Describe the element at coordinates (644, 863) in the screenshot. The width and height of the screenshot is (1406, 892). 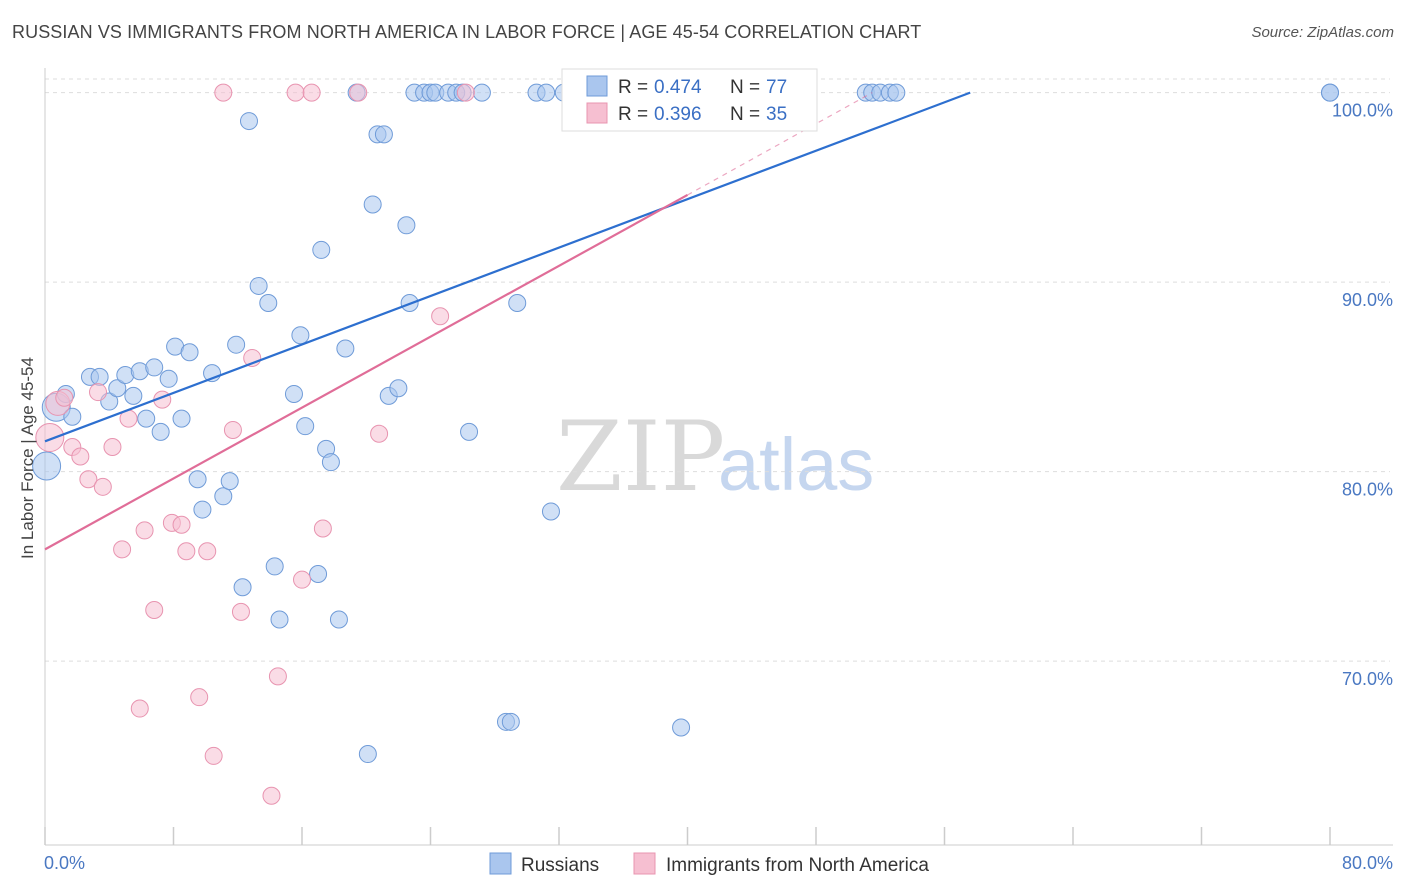
I see `legend-swatch-immigrants` at that location.